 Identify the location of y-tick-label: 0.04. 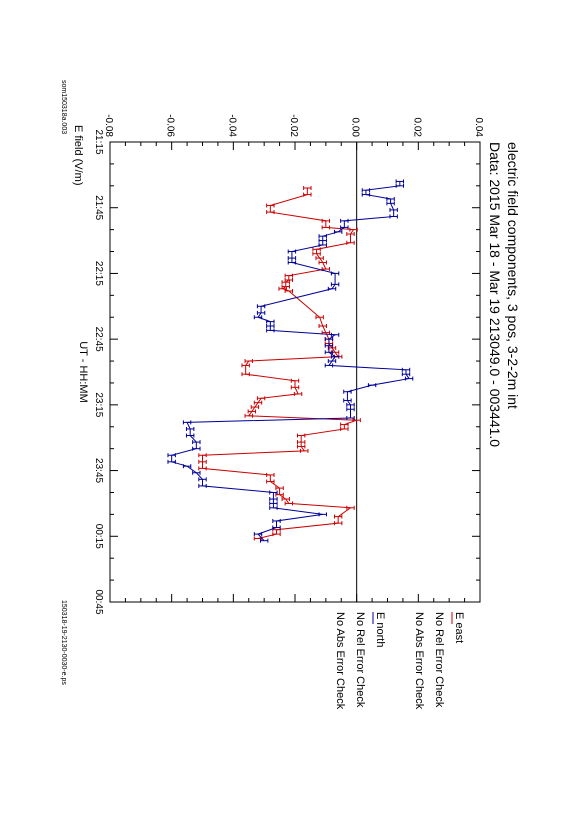
(478, 128).